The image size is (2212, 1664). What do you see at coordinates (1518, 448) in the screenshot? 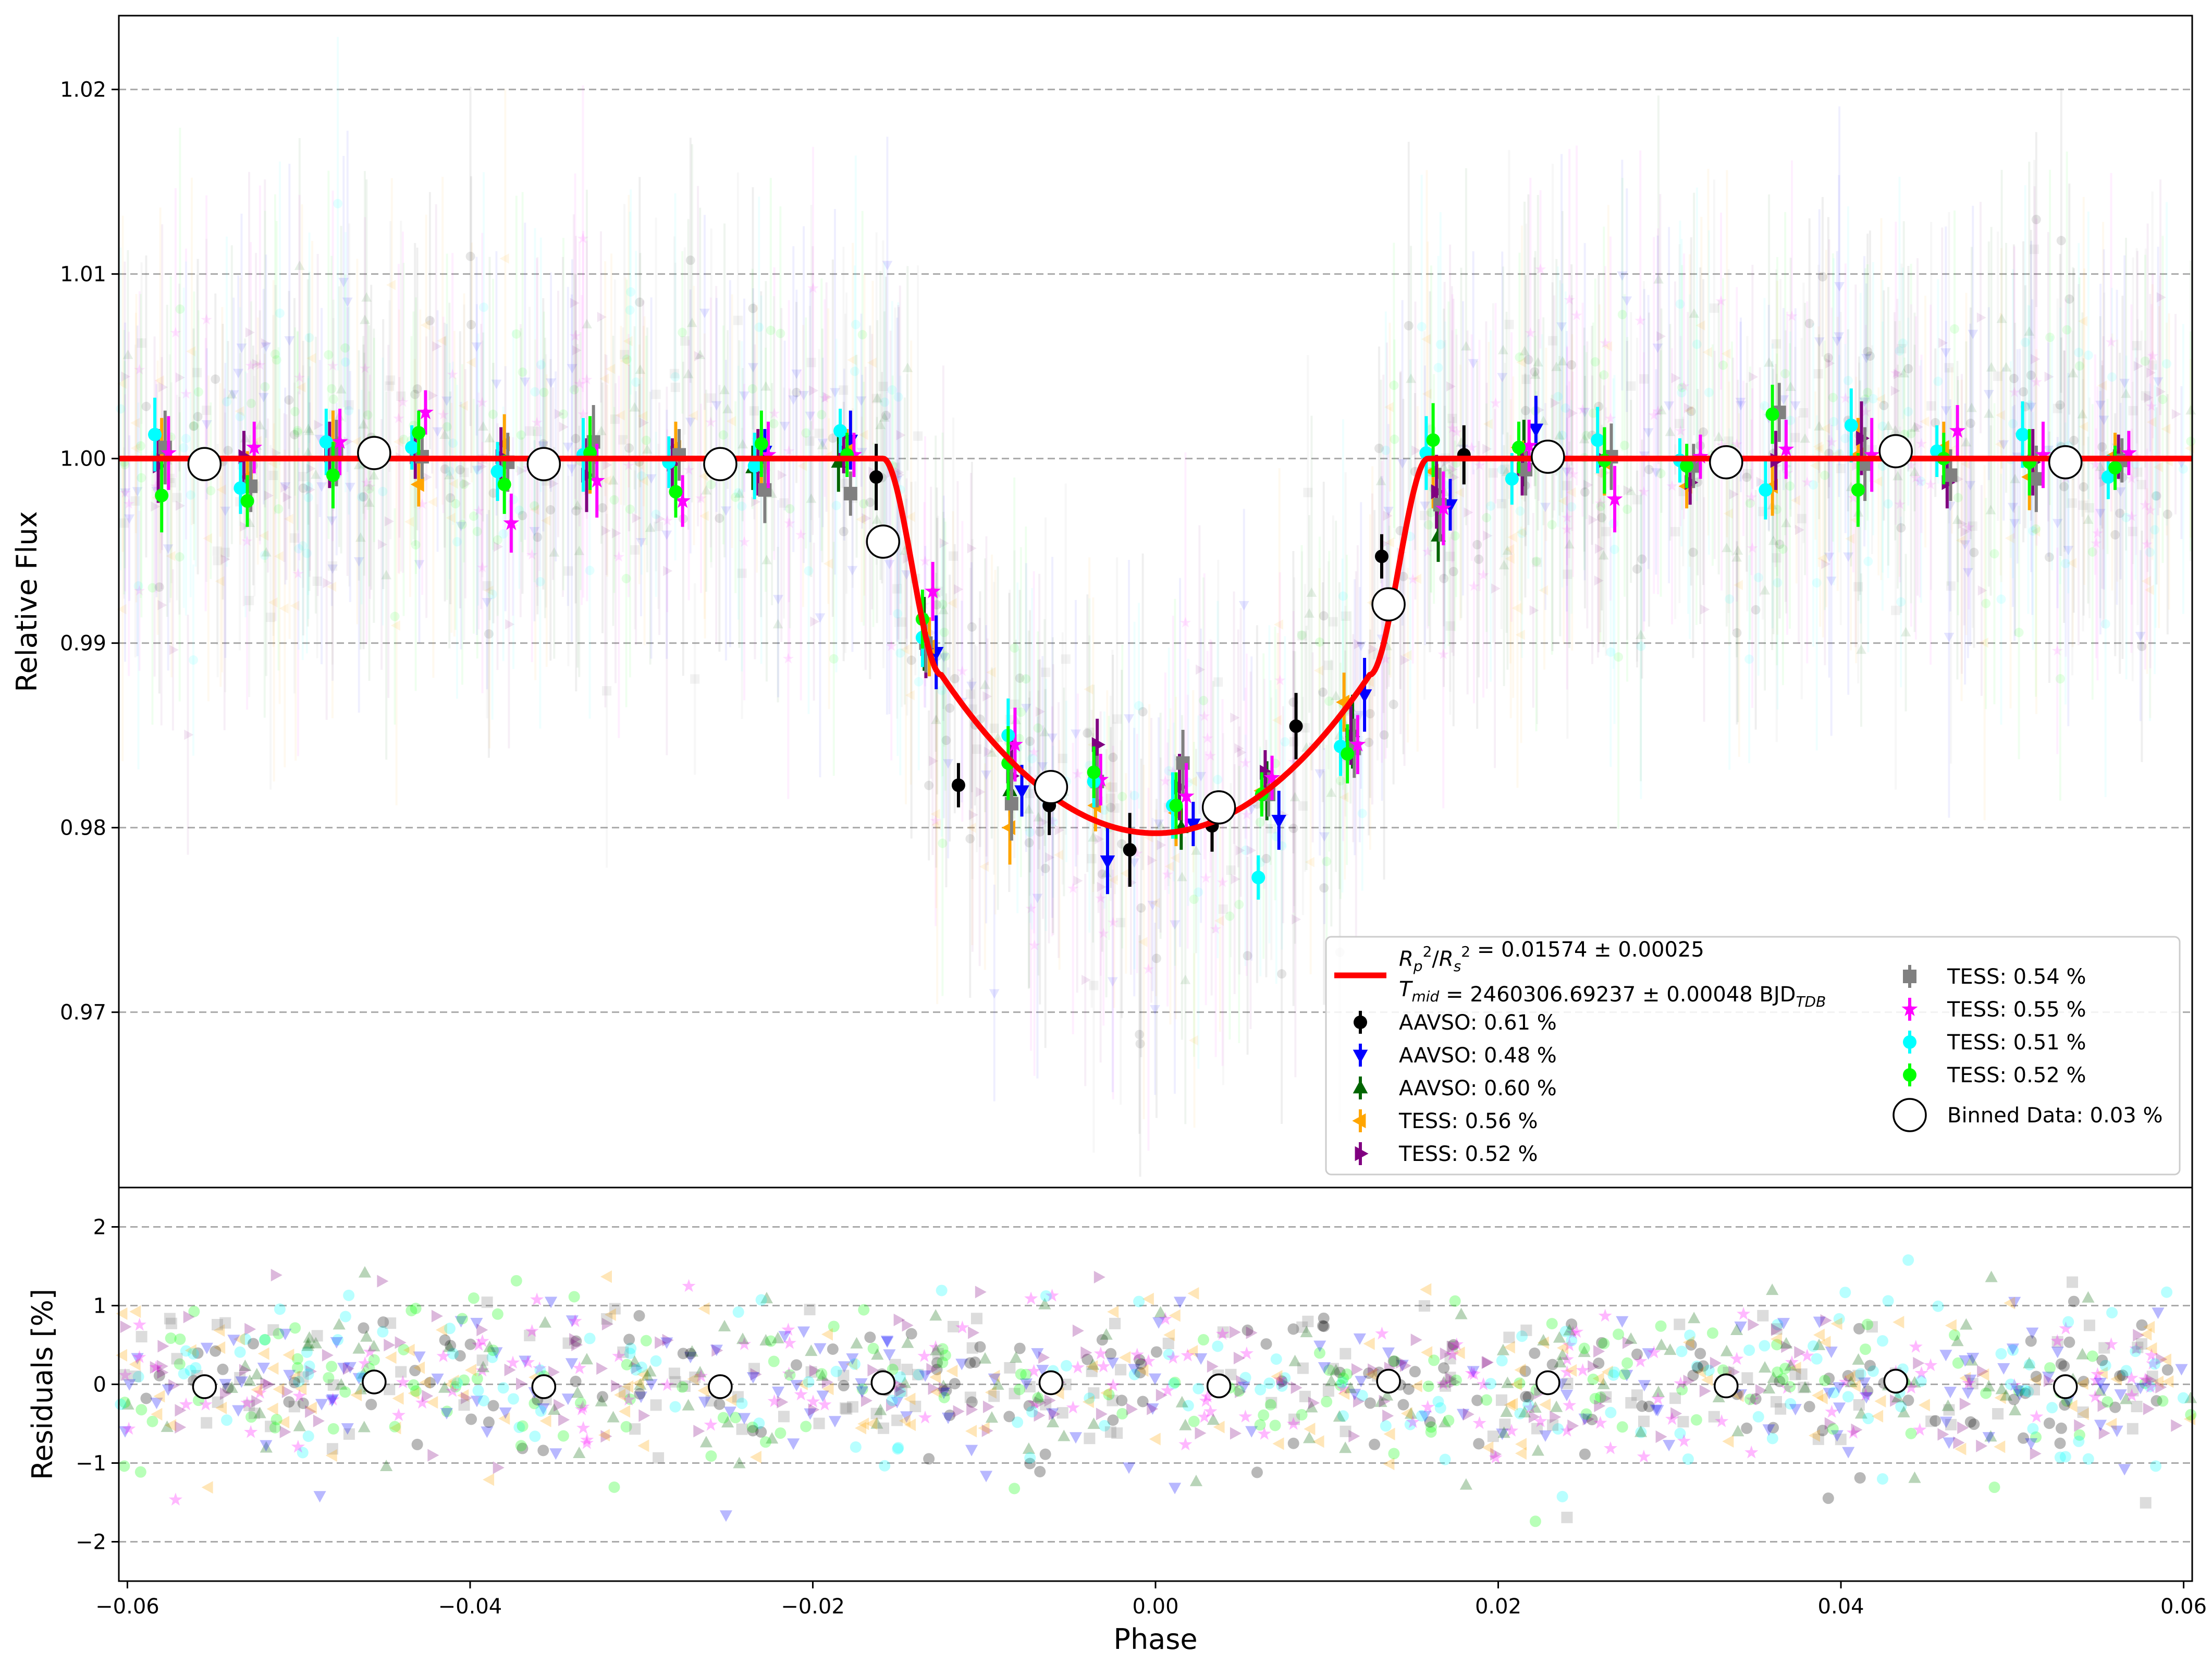
I see `series-point` at bounding box center [1518, 448].